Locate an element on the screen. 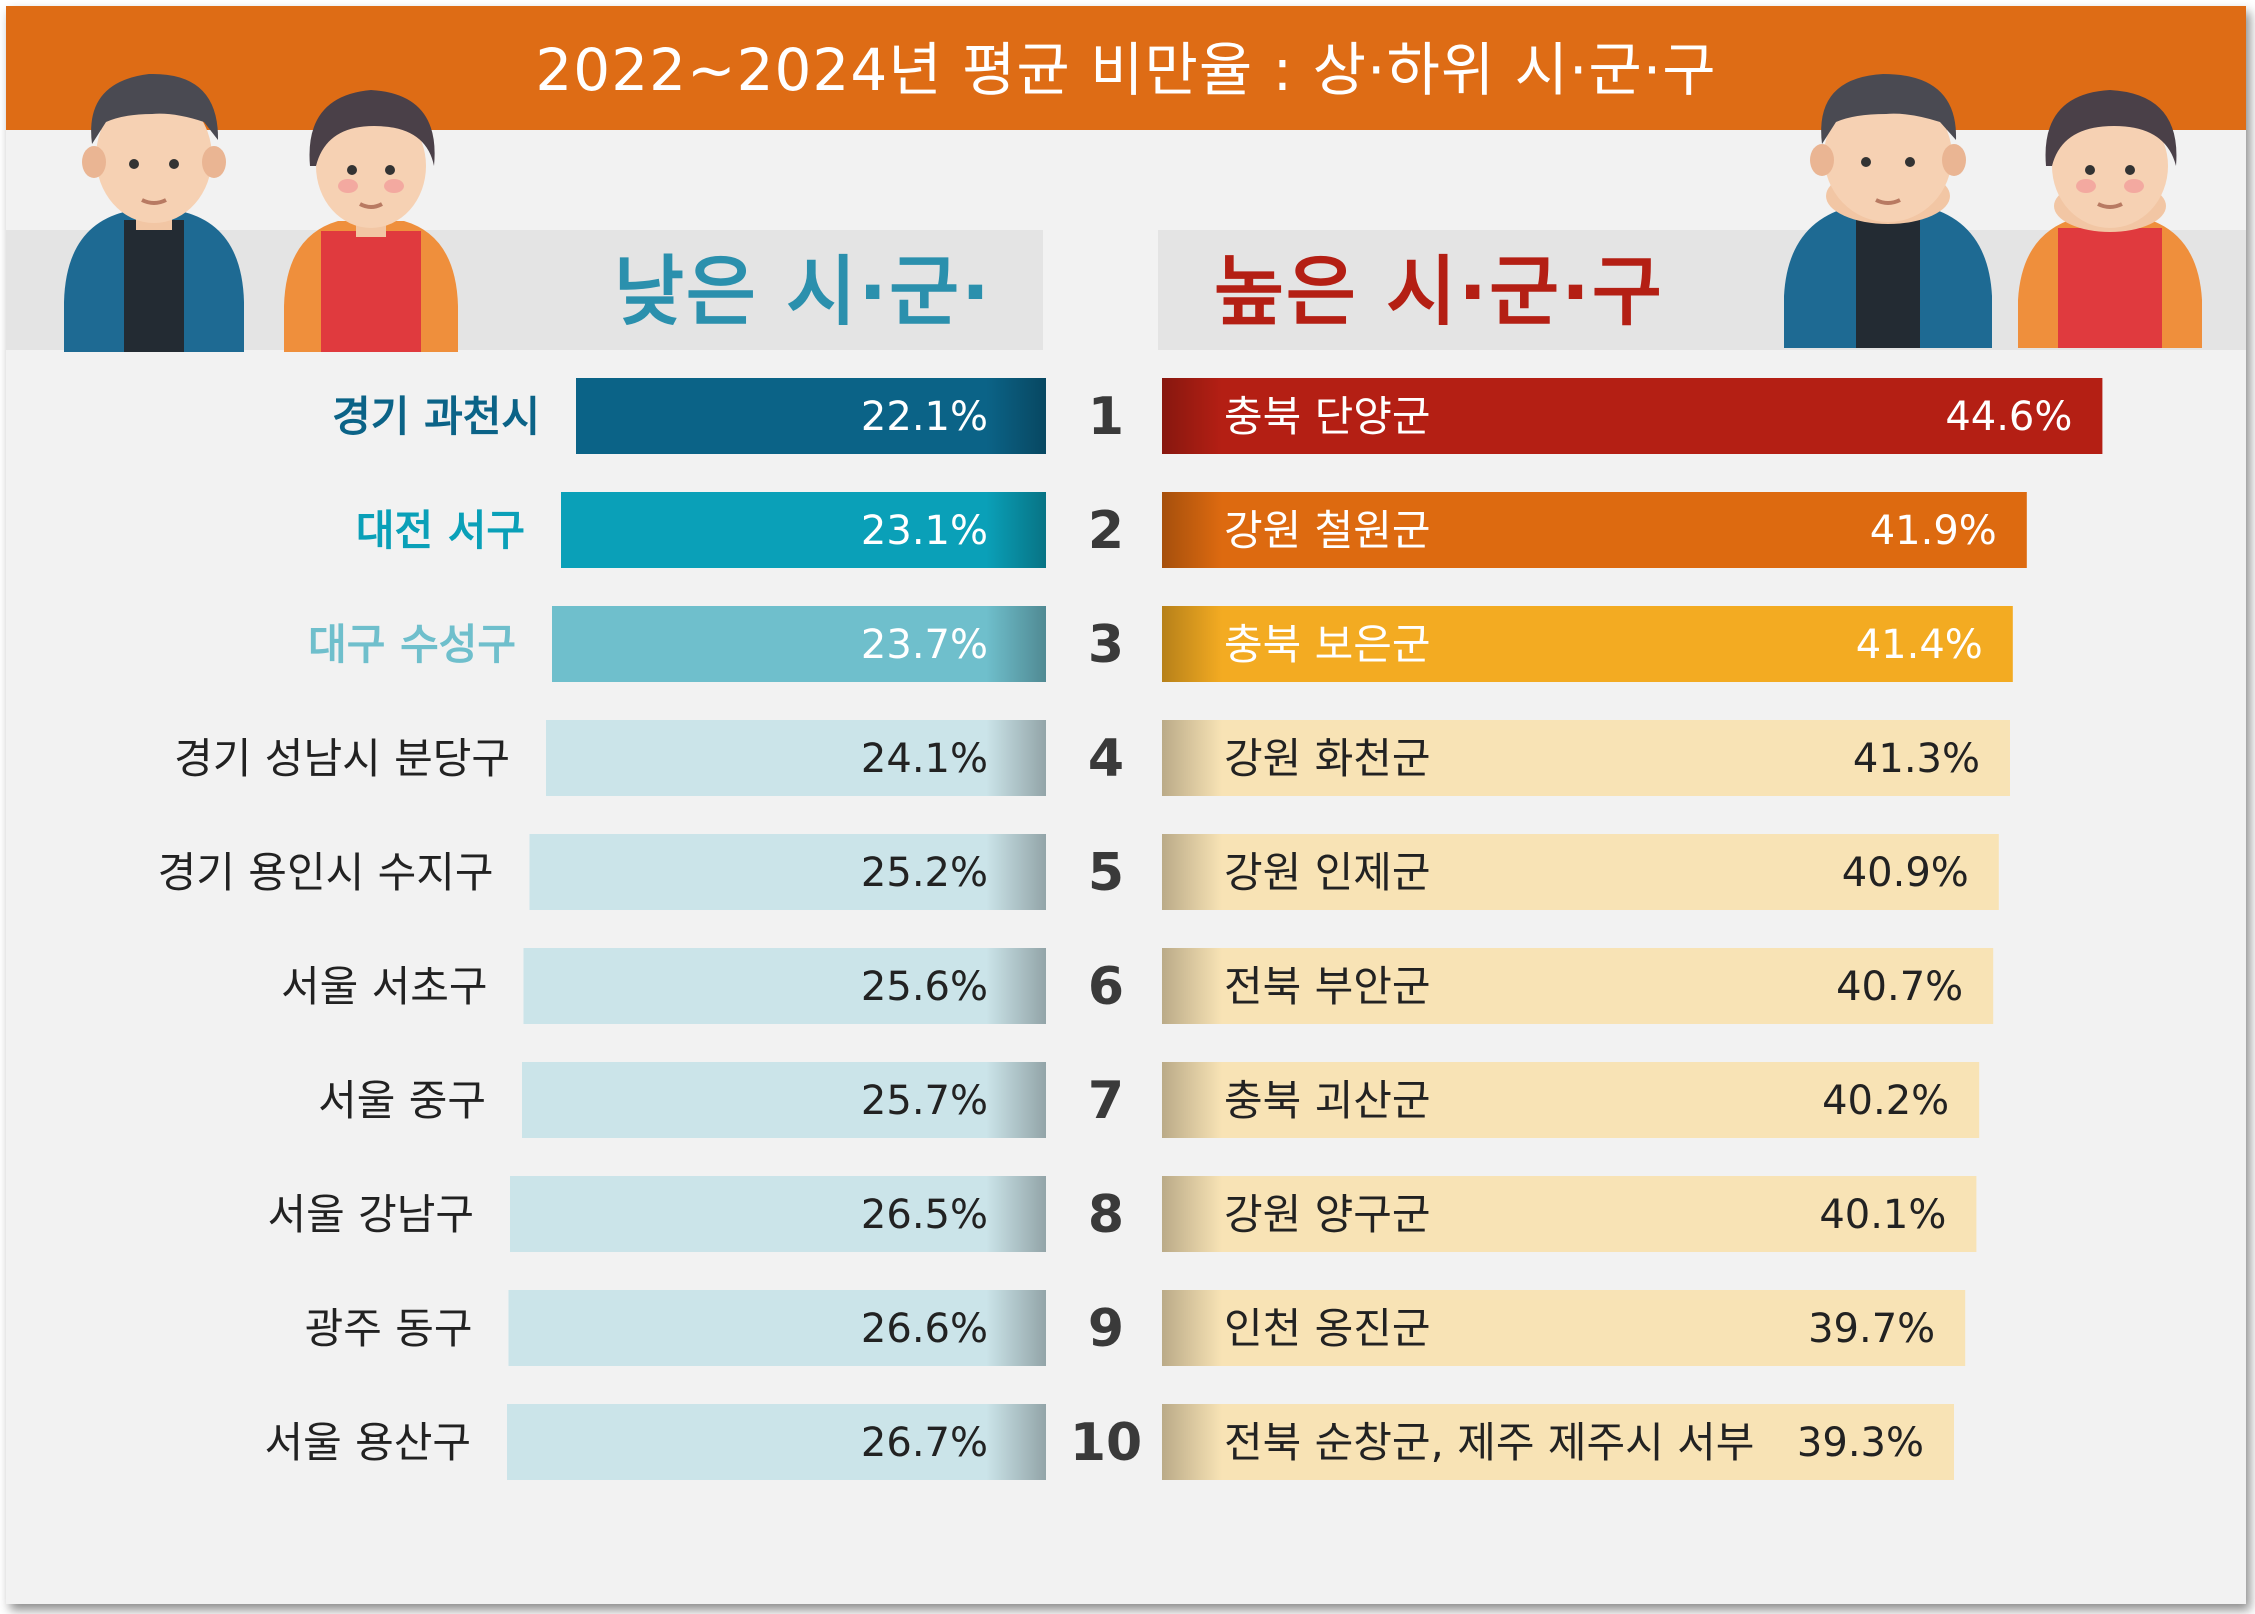 The width and height of the screenshot is (2255, 1614). low-value-label: 23.7% is located at coordinates (924, 645).